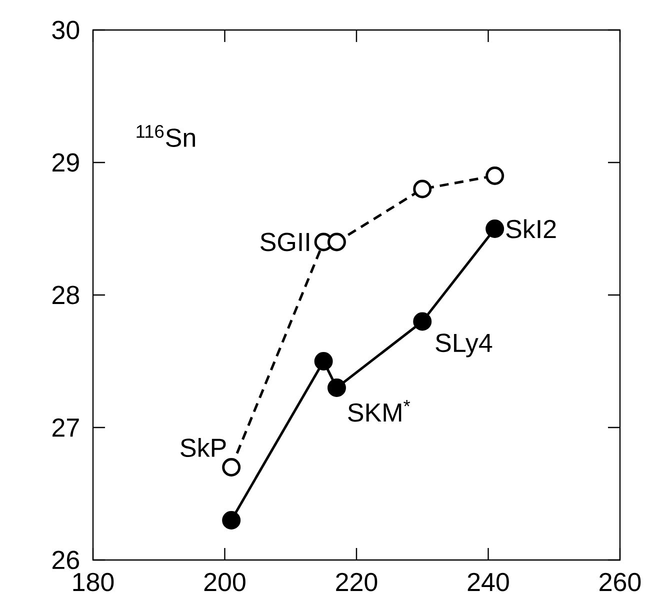 The height and width of the screenshot is (612, 661). I want to click on annotation: SLy4, so click(464, 346).